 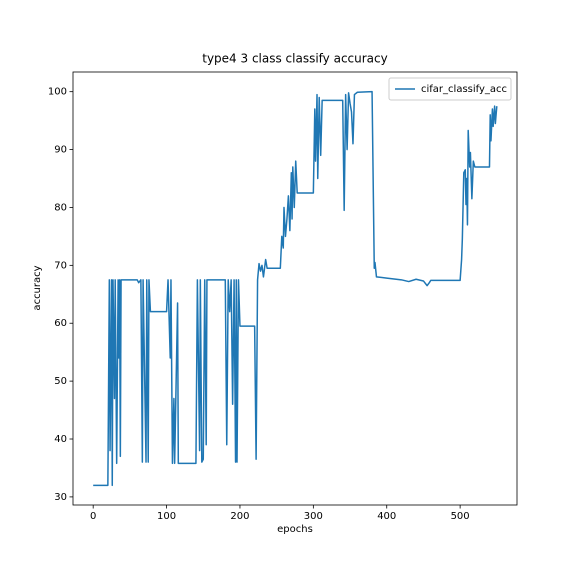 I want to click on legend-box, so click(x=450, y=89).